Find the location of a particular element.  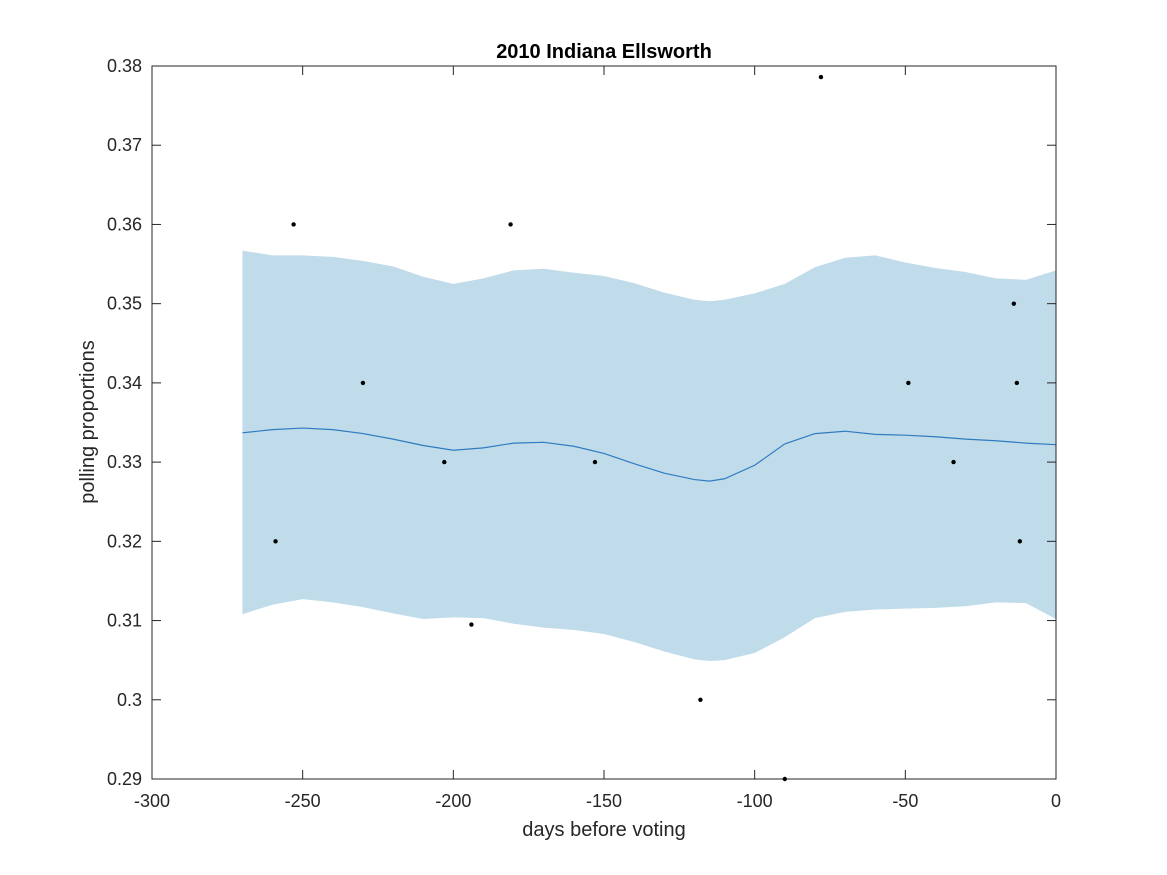

y-tick-label: 0.38 is located at coordinates (124, 66).